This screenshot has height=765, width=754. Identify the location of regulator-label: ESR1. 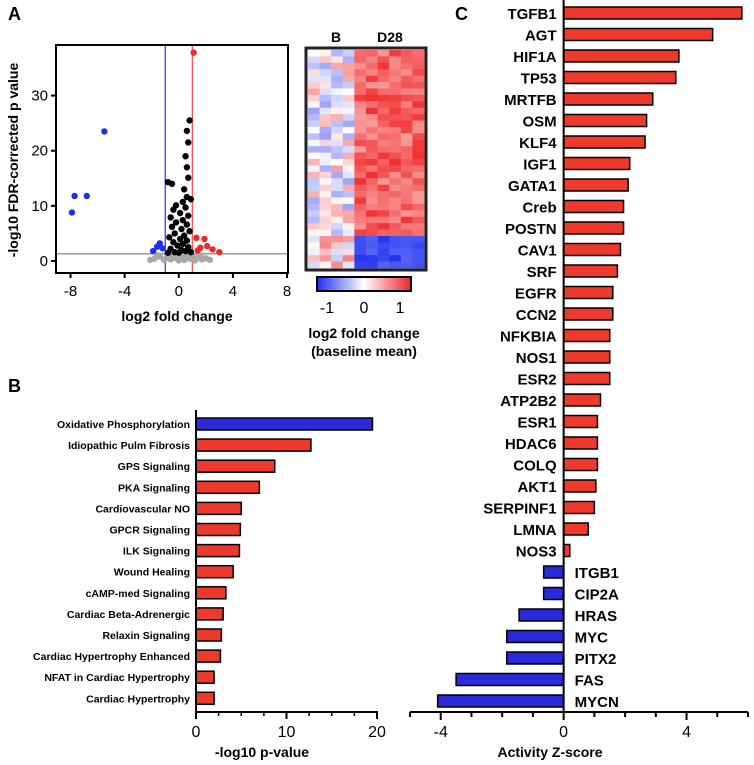
(536, 423).